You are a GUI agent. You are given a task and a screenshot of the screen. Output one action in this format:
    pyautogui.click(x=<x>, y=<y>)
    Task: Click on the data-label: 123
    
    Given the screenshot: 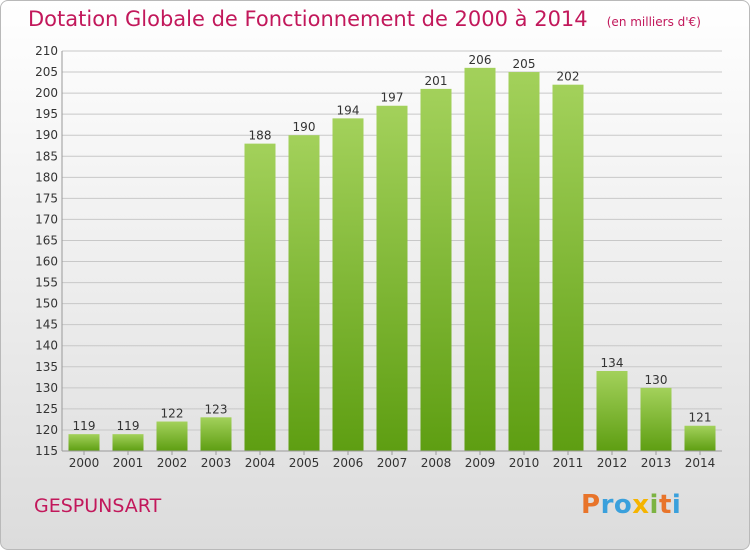 What is the action you would take?
    pyautogui.click(x=216, y=409)
    